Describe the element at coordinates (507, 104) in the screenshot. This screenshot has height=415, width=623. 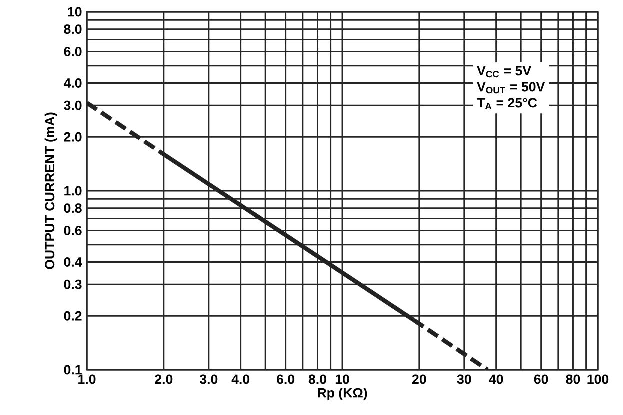
I see `annotation: T$_{A}$ = 25°C` at that location.